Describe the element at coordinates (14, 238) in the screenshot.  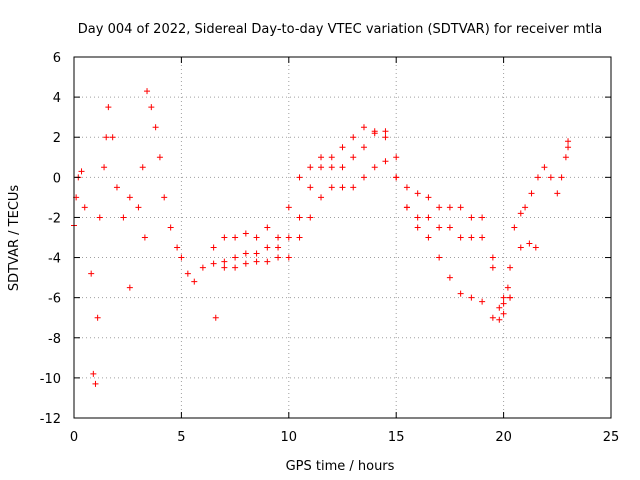
I see `y-axis-label: SDTVAR / TECUs` at that location.